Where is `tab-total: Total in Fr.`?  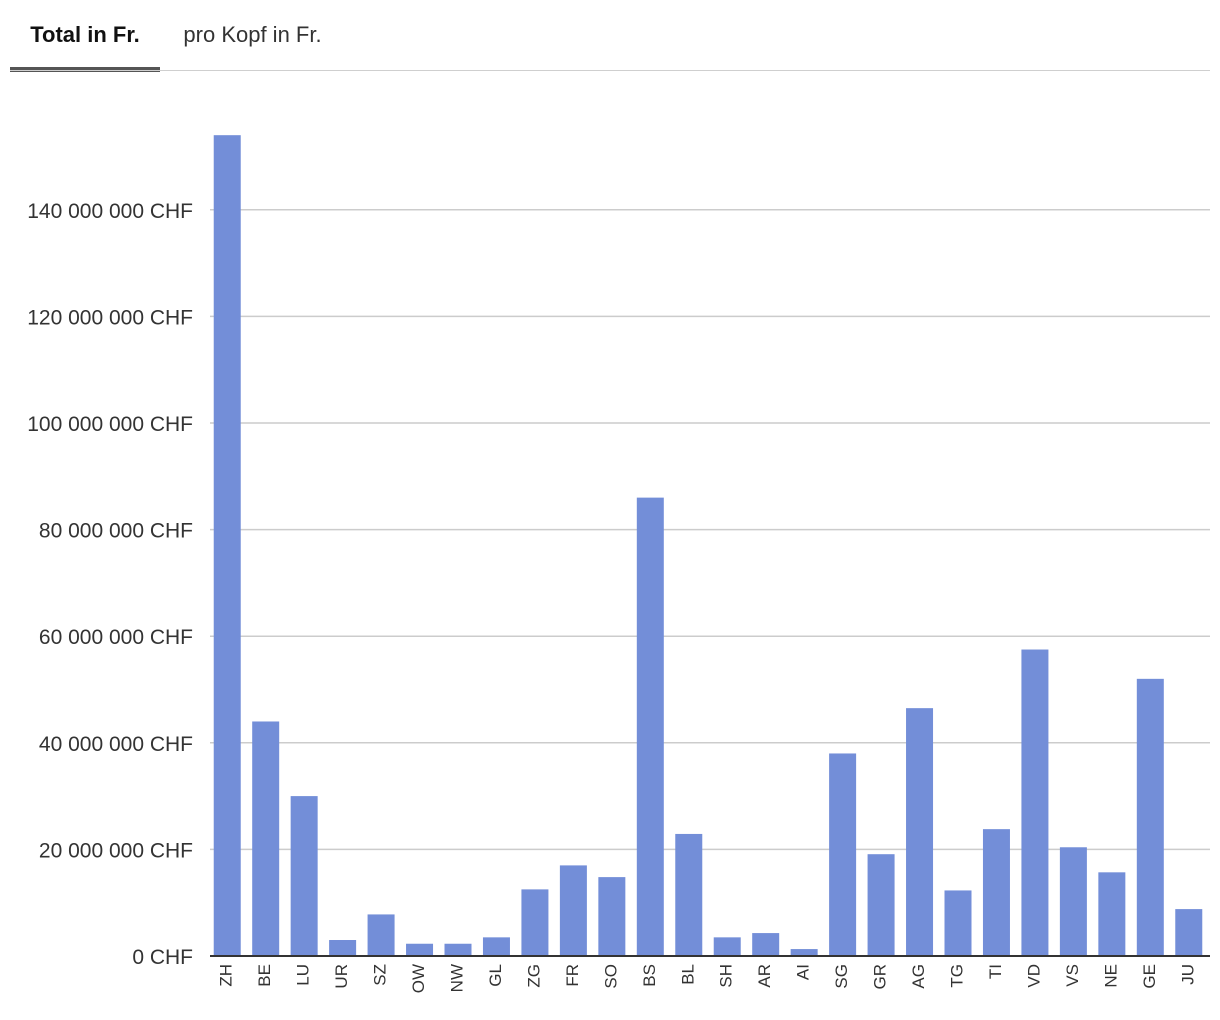 tab-total: Total in Fr. is located at coordinates (85, 47).